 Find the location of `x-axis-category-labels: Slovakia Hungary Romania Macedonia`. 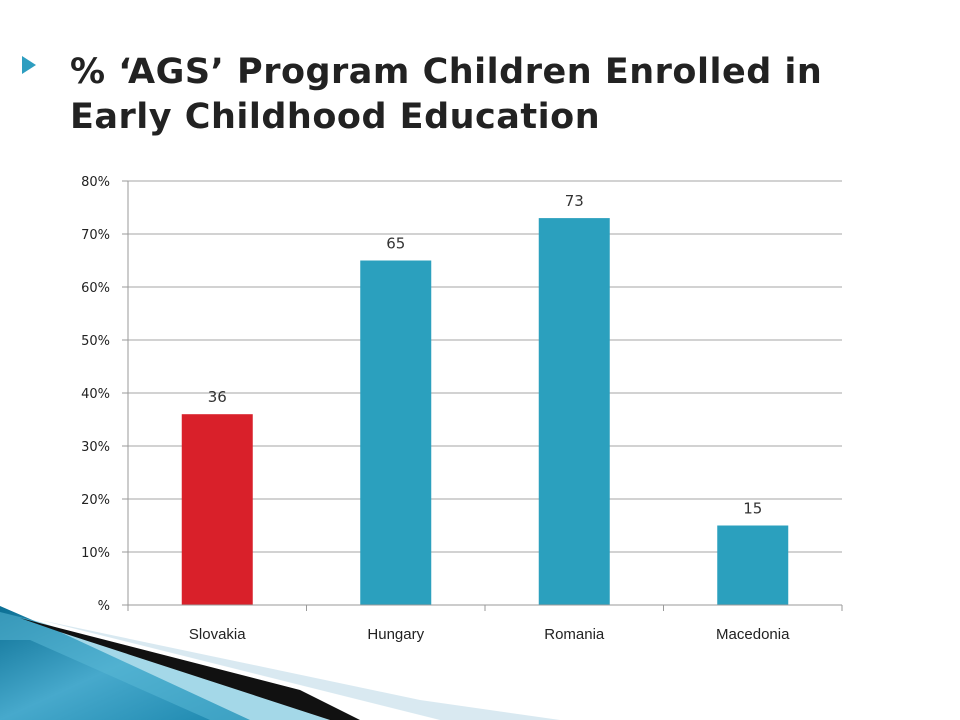

x-axis-category-labels: Slovakia Hungary Romania Macedonia is located at coordinates (489, 634).